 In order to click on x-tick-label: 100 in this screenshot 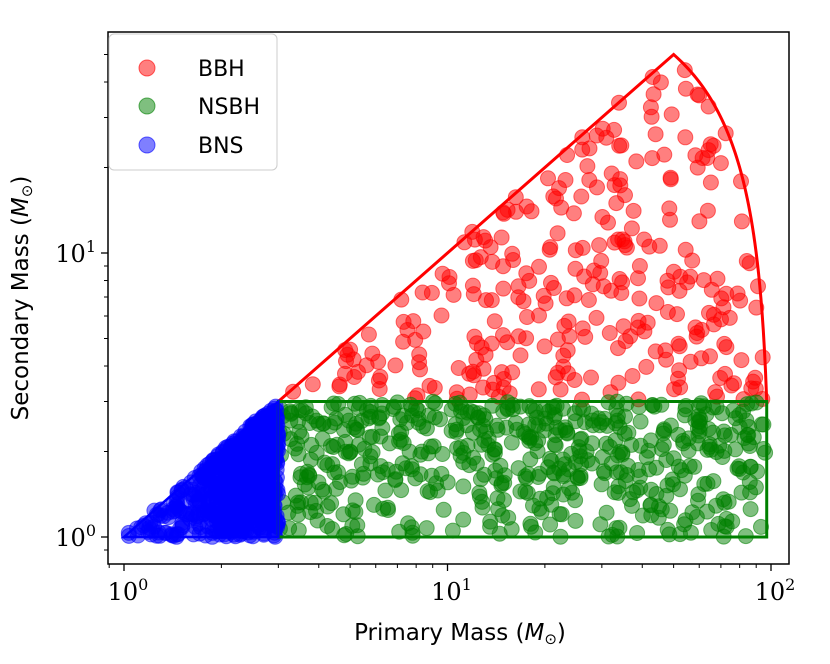, I will do `click(128, 590)`.